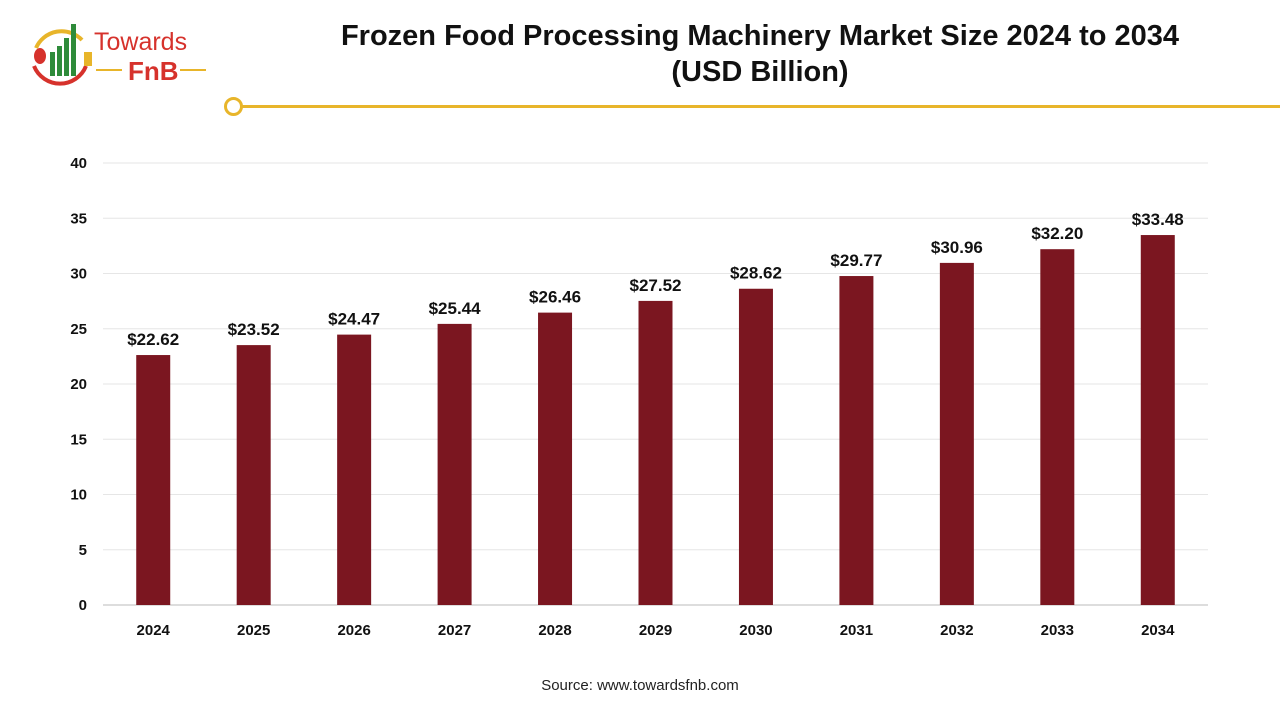  I want to click on data-label: $32.20, so click(1057, 233).